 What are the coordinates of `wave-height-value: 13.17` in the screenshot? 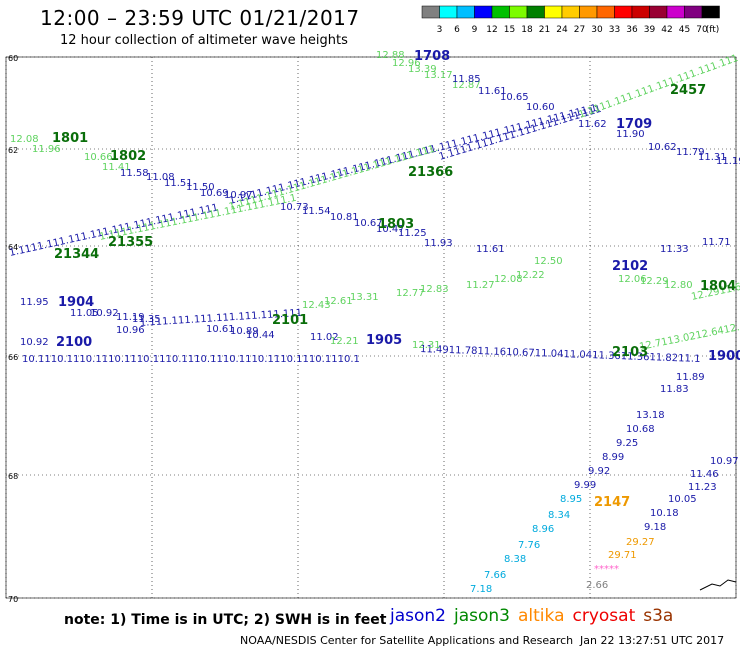 It's located at (438, 75).